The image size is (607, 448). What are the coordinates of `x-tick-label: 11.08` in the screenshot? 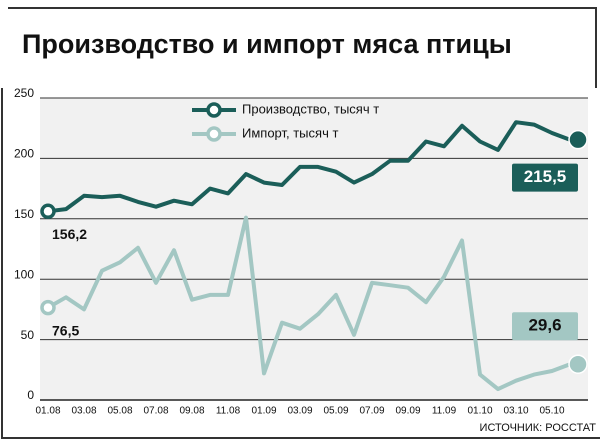 It's located at (228, 411).